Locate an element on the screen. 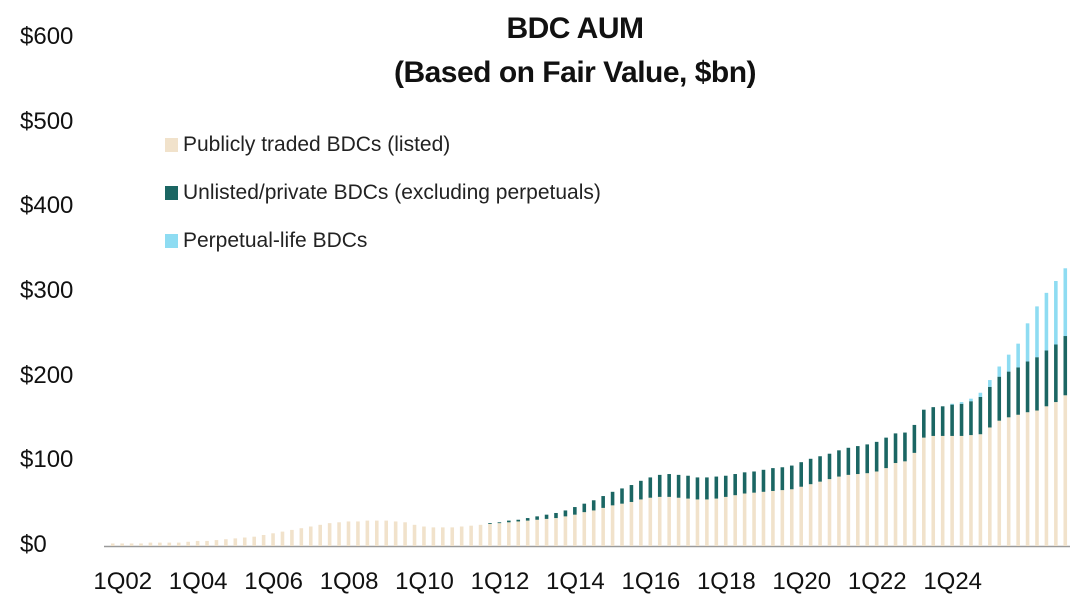  bar-segment-series-0-q75 is located at coordinates (820, 513).